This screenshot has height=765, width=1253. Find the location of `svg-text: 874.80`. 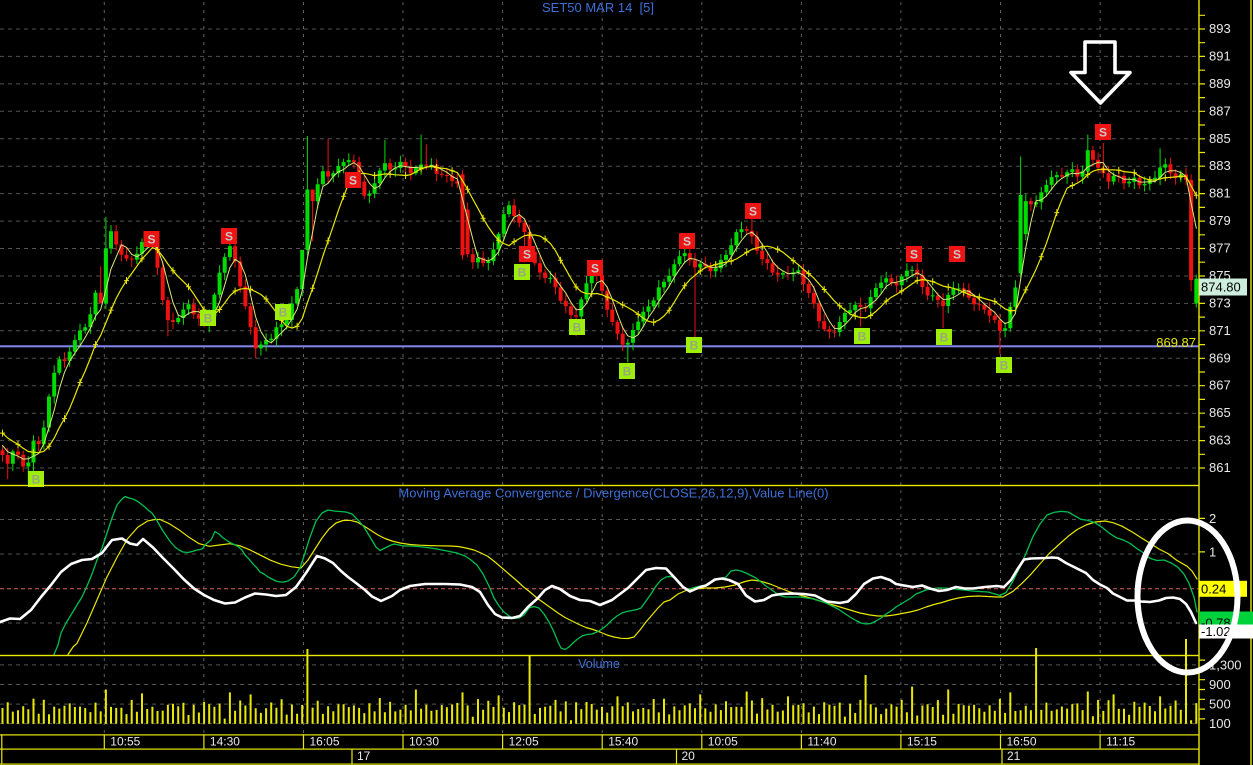

svg-text: 874.80 is located at coordinates (1221, 287).